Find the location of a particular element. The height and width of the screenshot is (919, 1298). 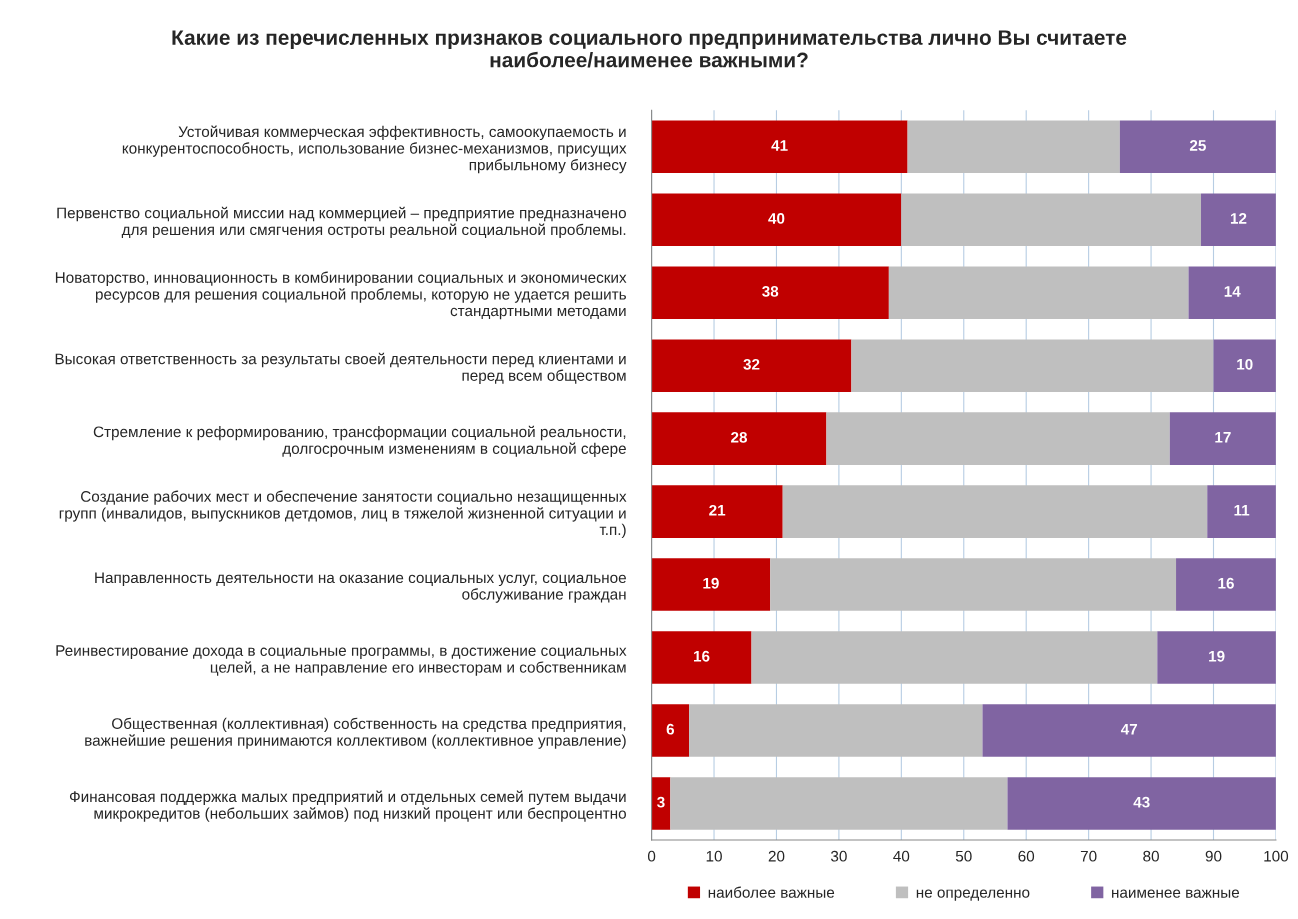

y-tick-label: Направленность деятельности на оказание социальных услуг, социальное обслуживание граждан is located at coordinates (360, 587).